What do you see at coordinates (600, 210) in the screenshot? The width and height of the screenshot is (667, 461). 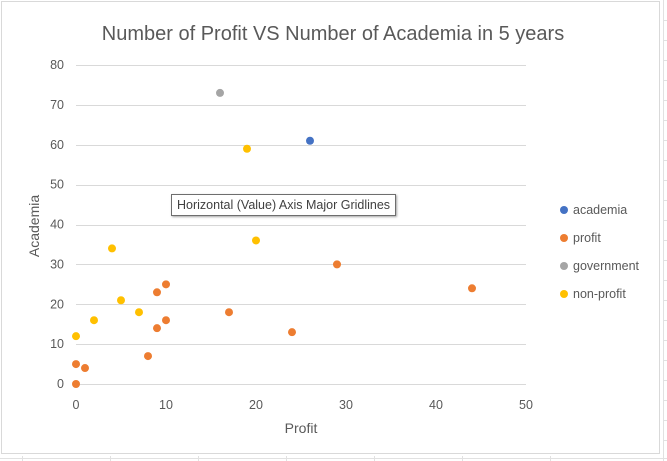 I see `legend-label-academia: academia` at bounding box center [600, 210].